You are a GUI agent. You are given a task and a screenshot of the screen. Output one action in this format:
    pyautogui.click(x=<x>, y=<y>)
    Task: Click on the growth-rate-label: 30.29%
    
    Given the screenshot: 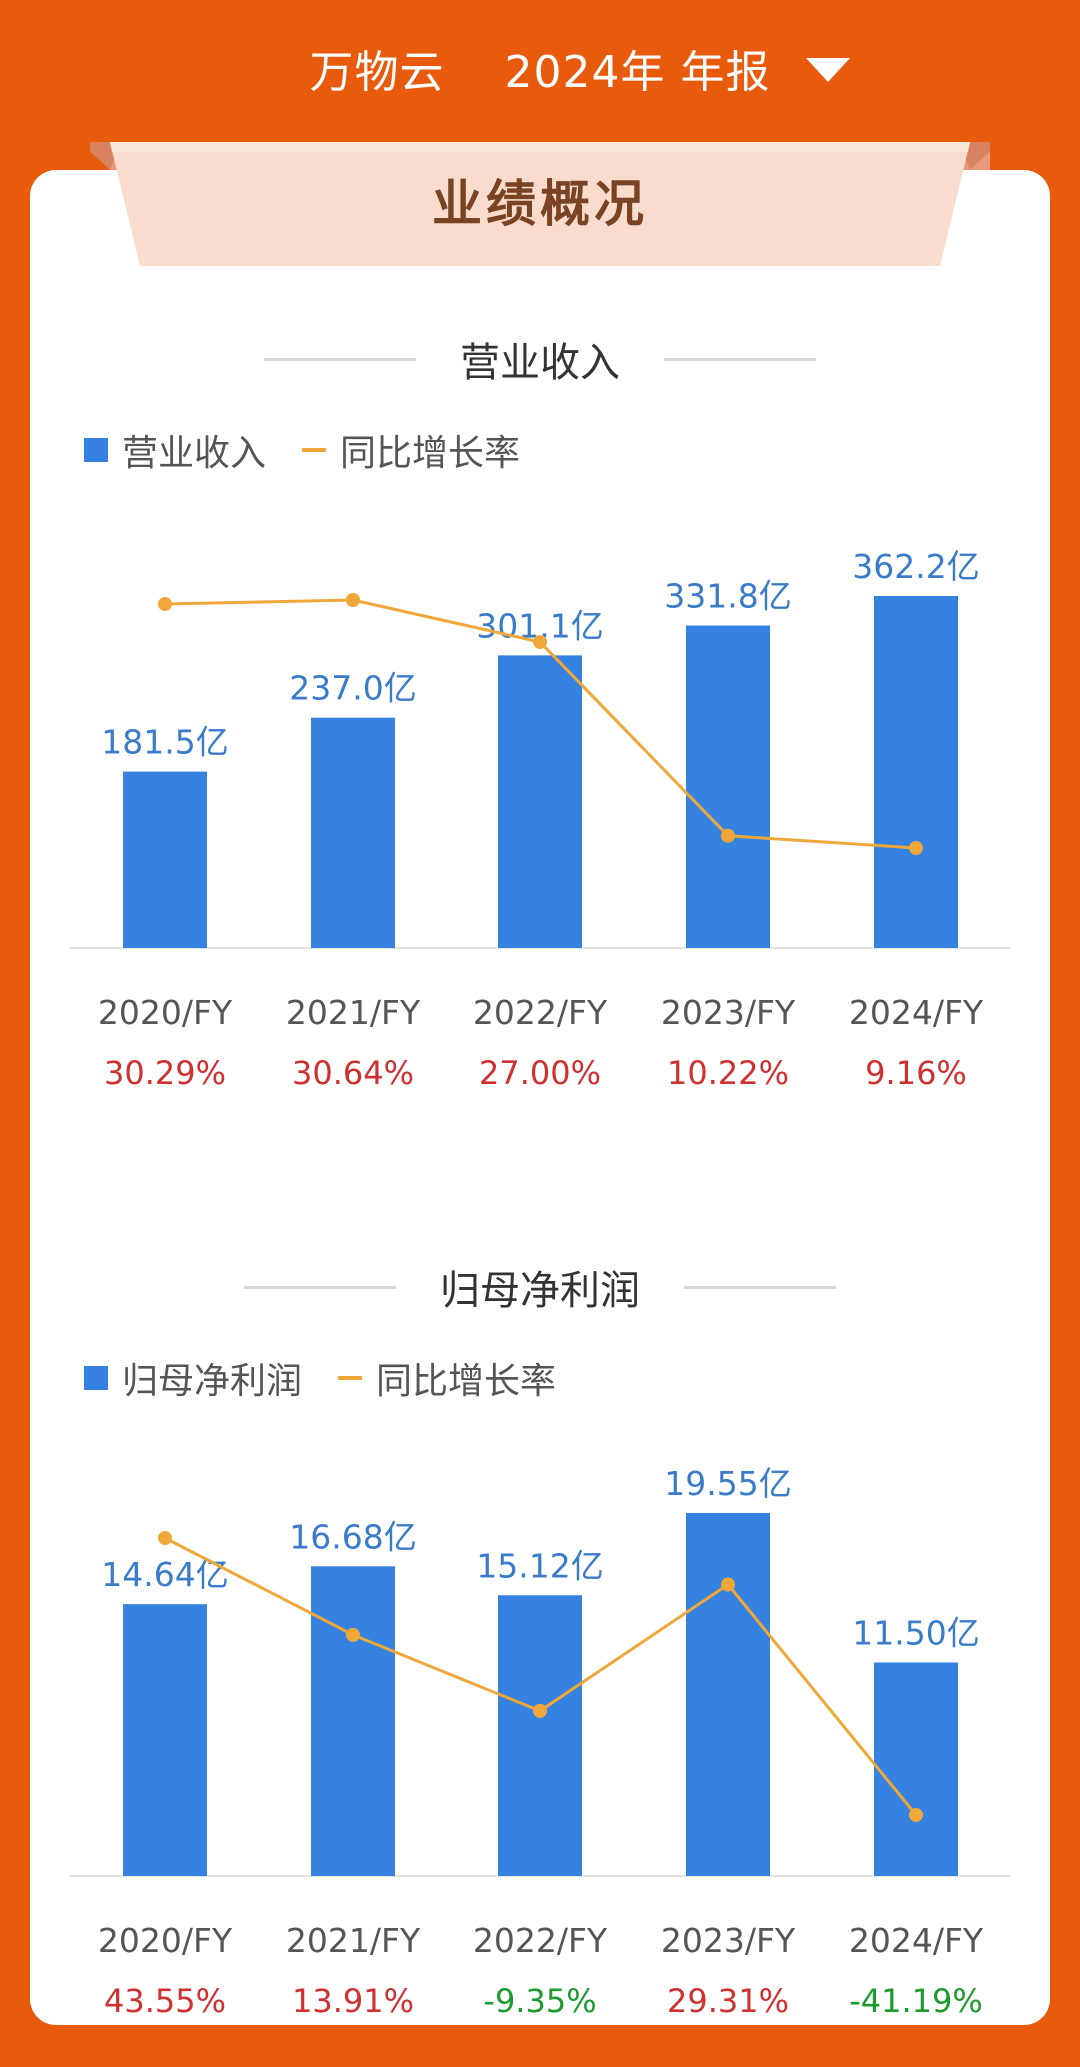 What is the action you would take?
    pyautogui.click(x=165, y=1073)
    